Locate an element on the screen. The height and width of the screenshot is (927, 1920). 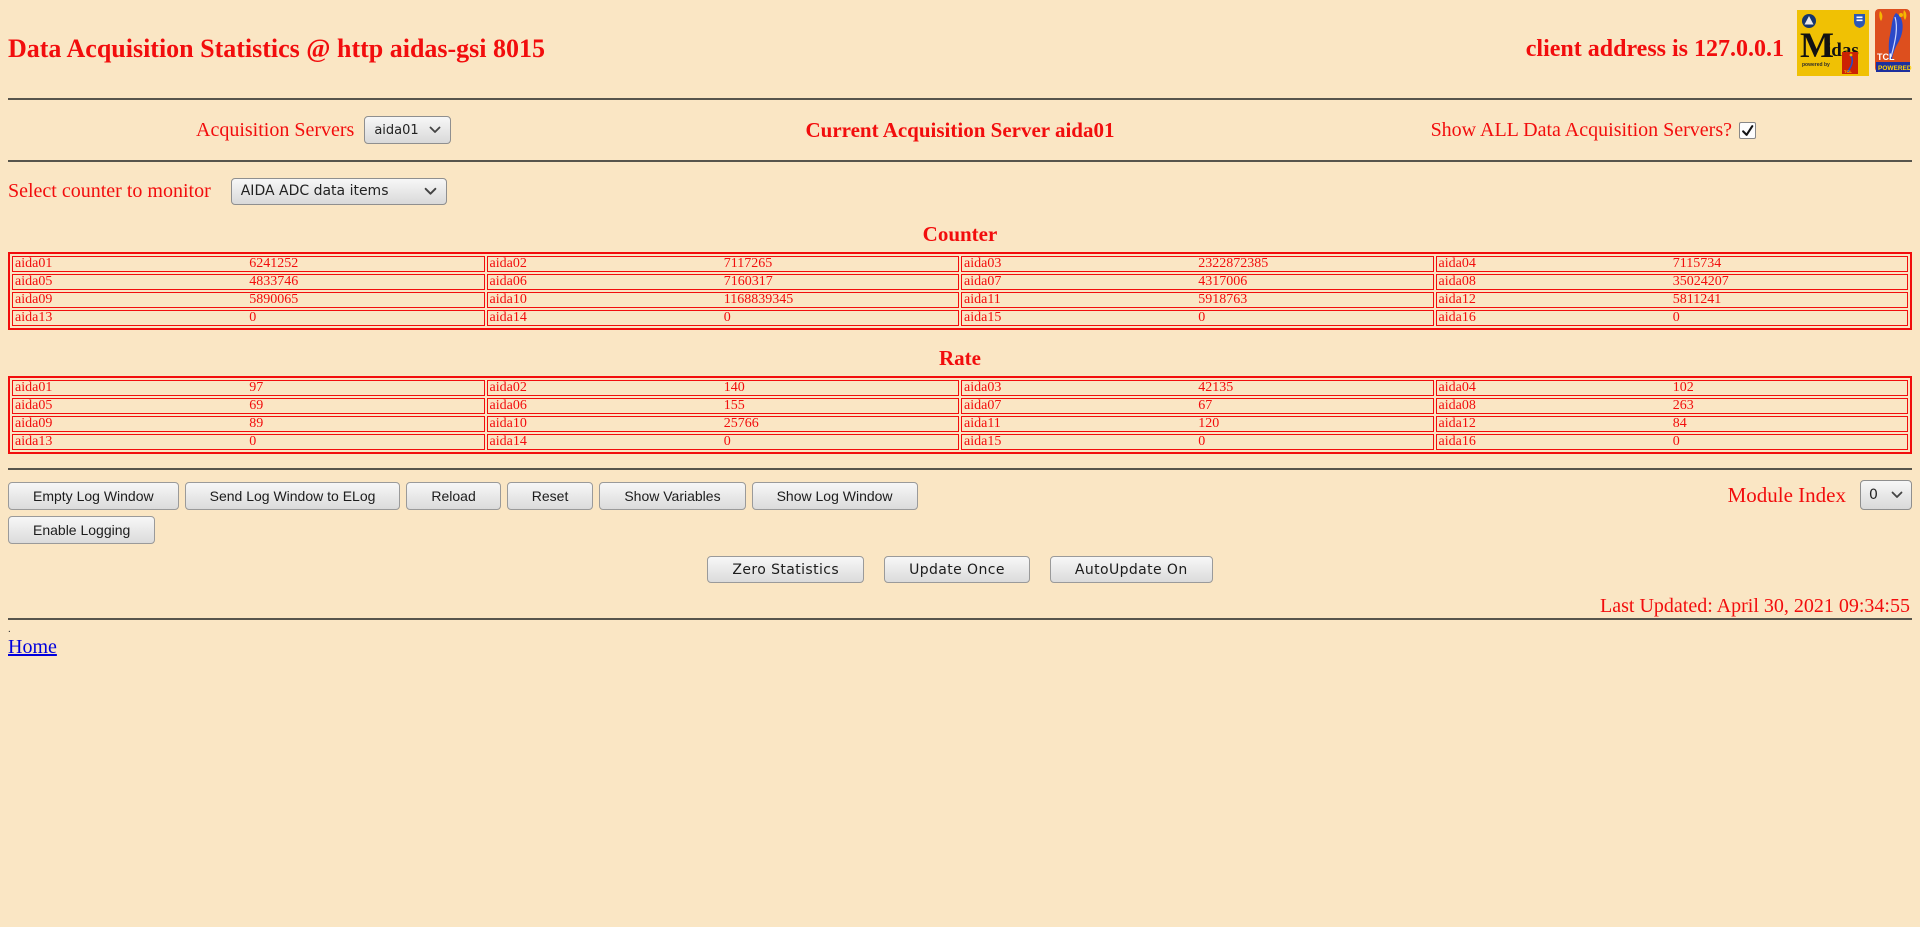
divider-bottom is located at coordinates (960, 619).